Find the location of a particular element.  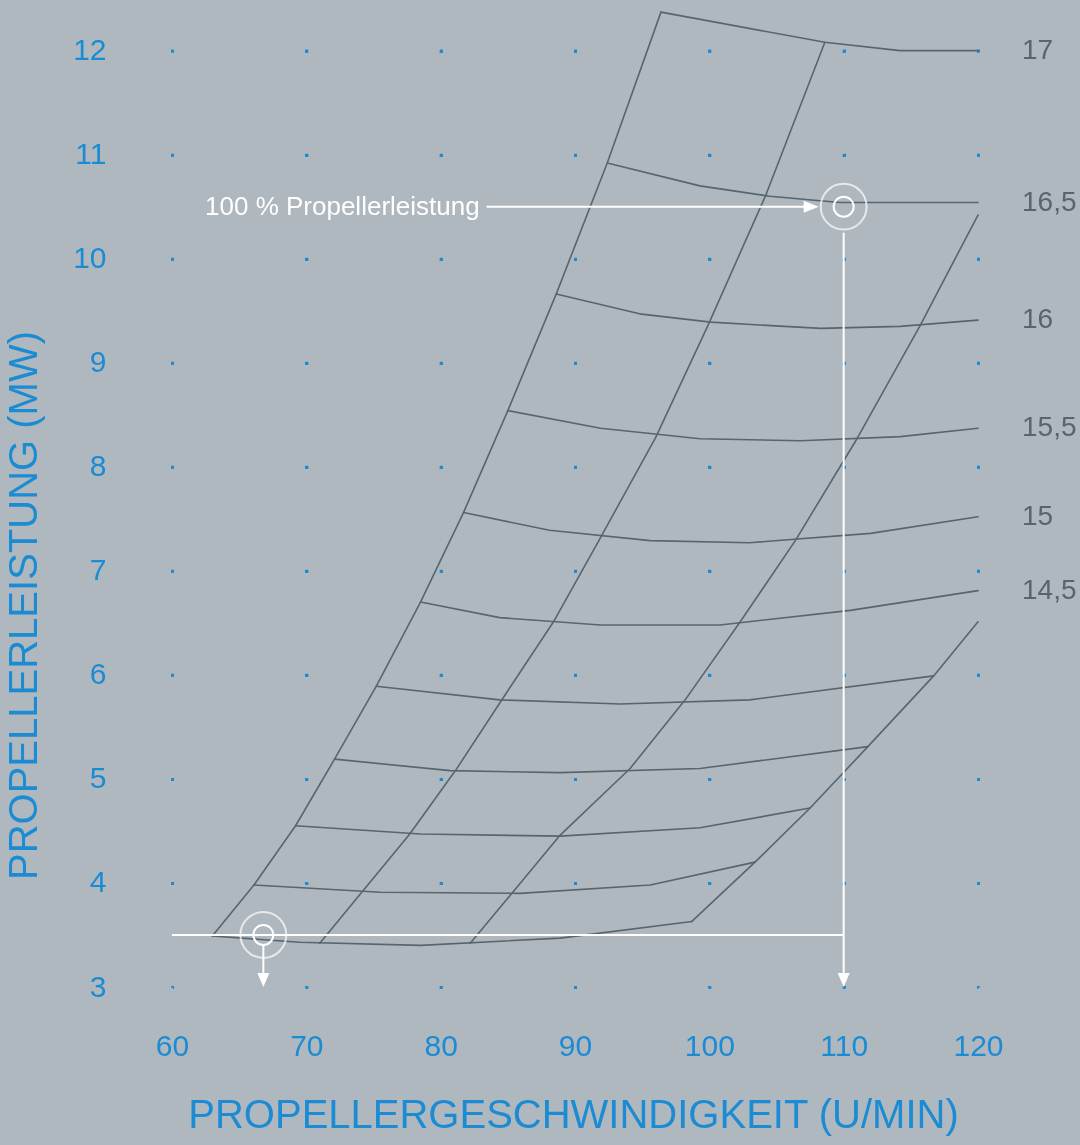

y-tick-label: 11 is located at coordinates (91, 154).